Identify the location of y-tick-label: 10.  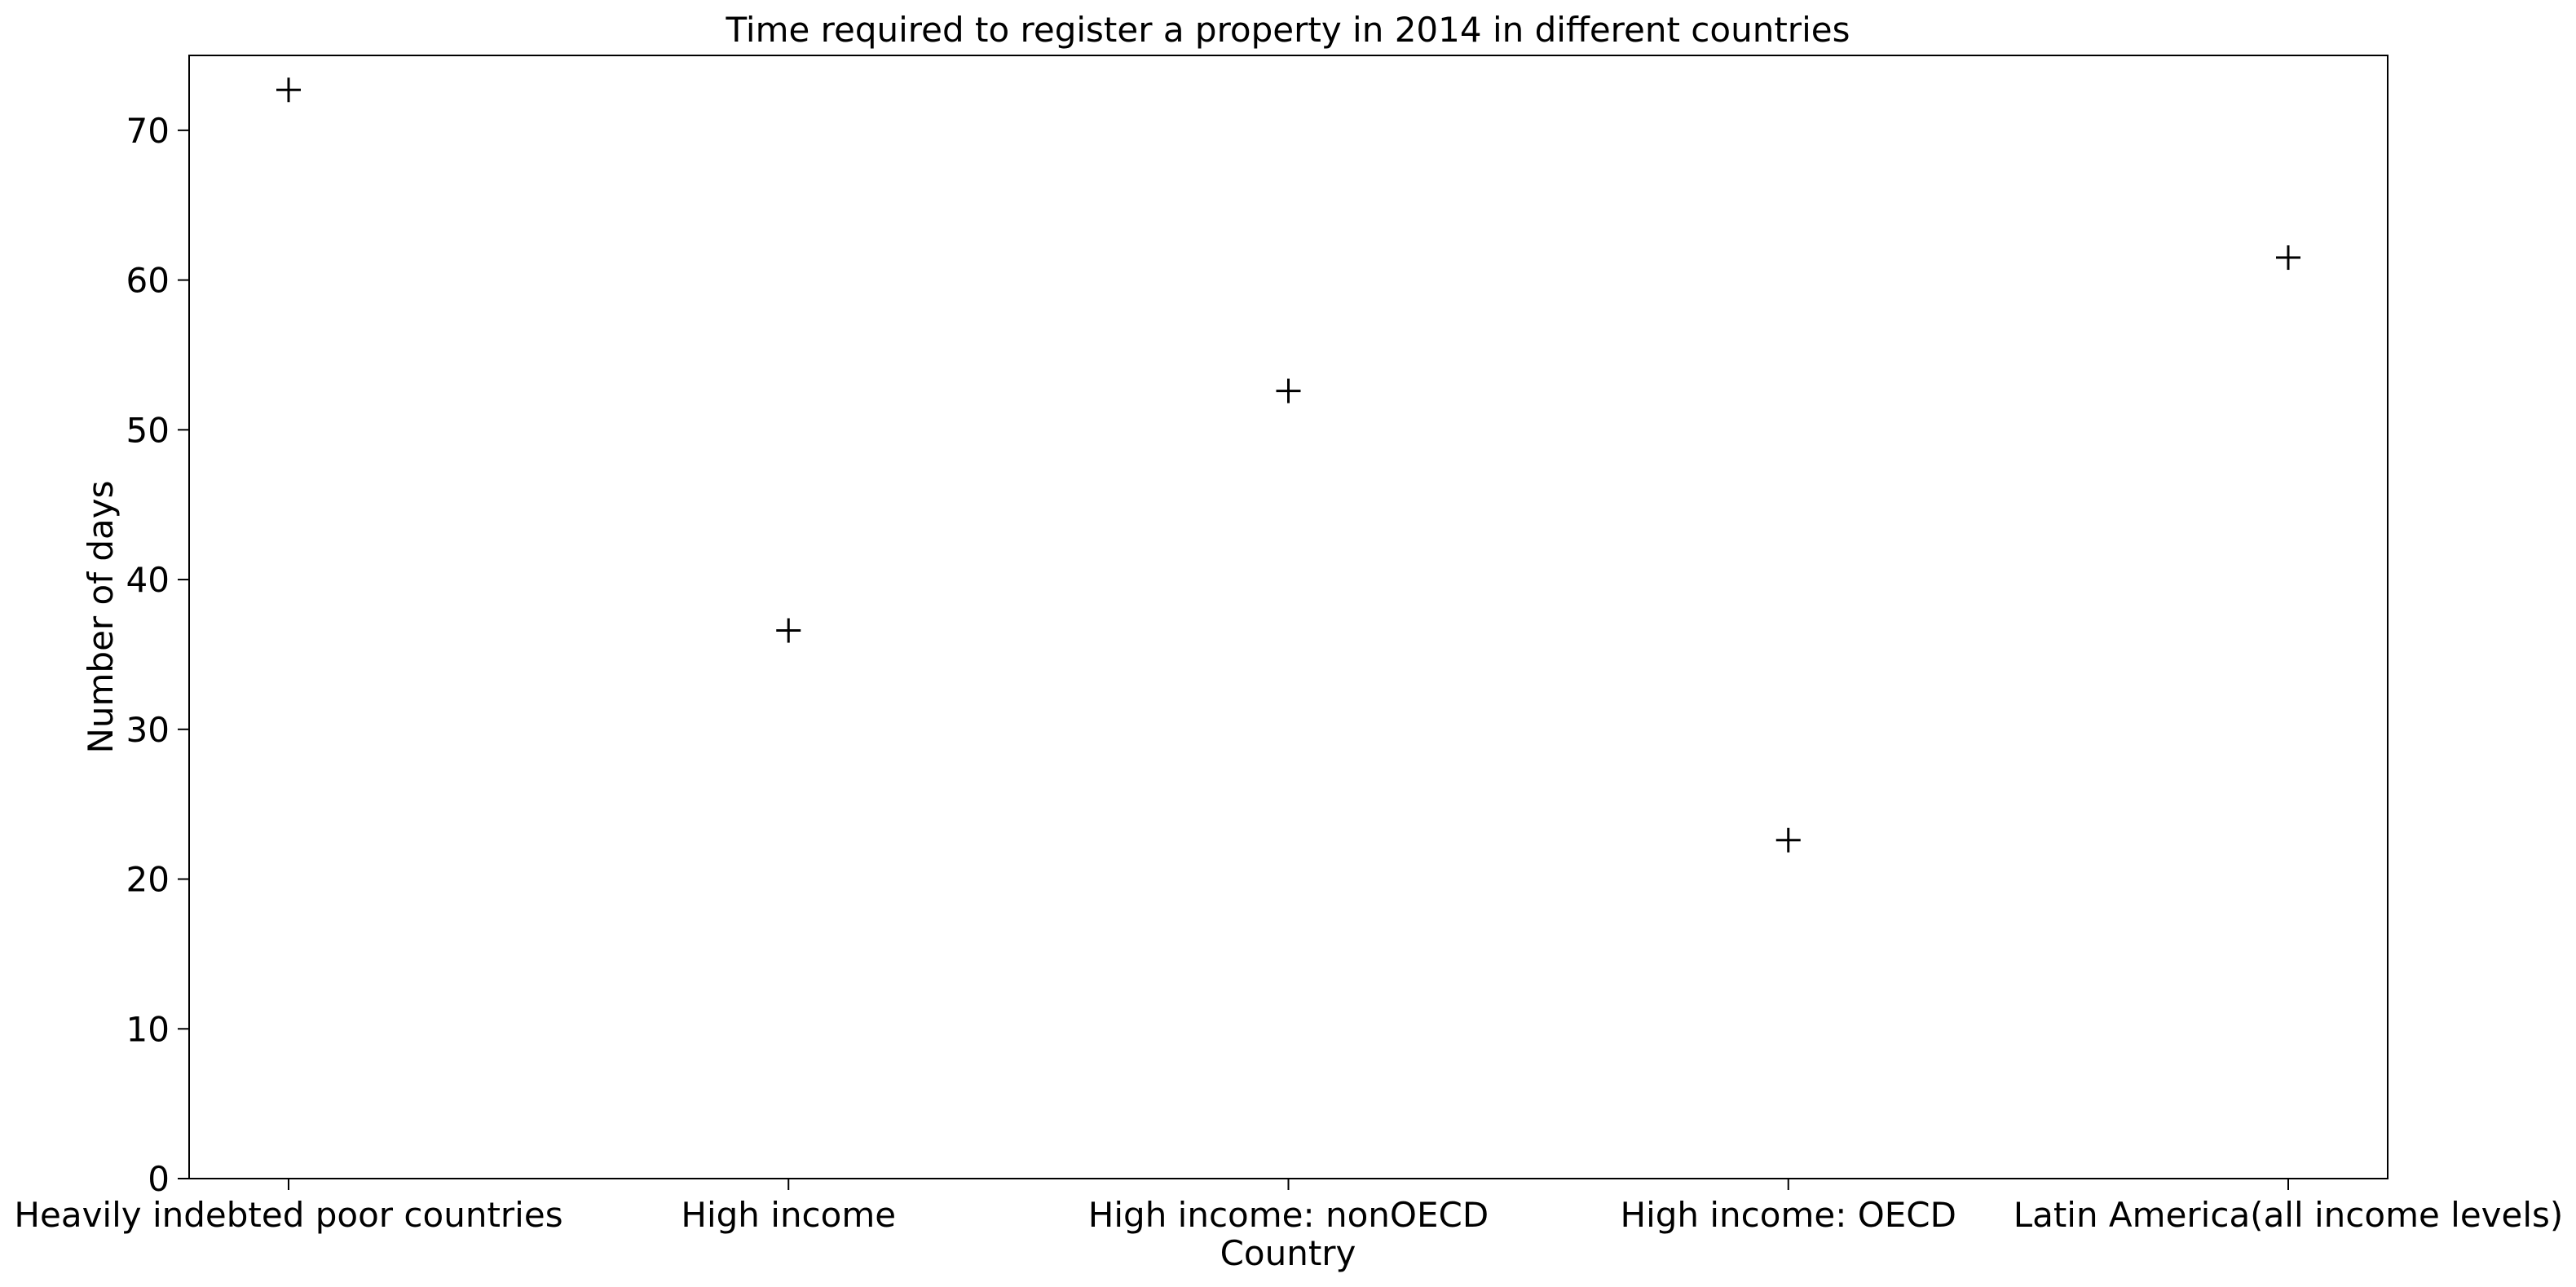
(148, 1029).